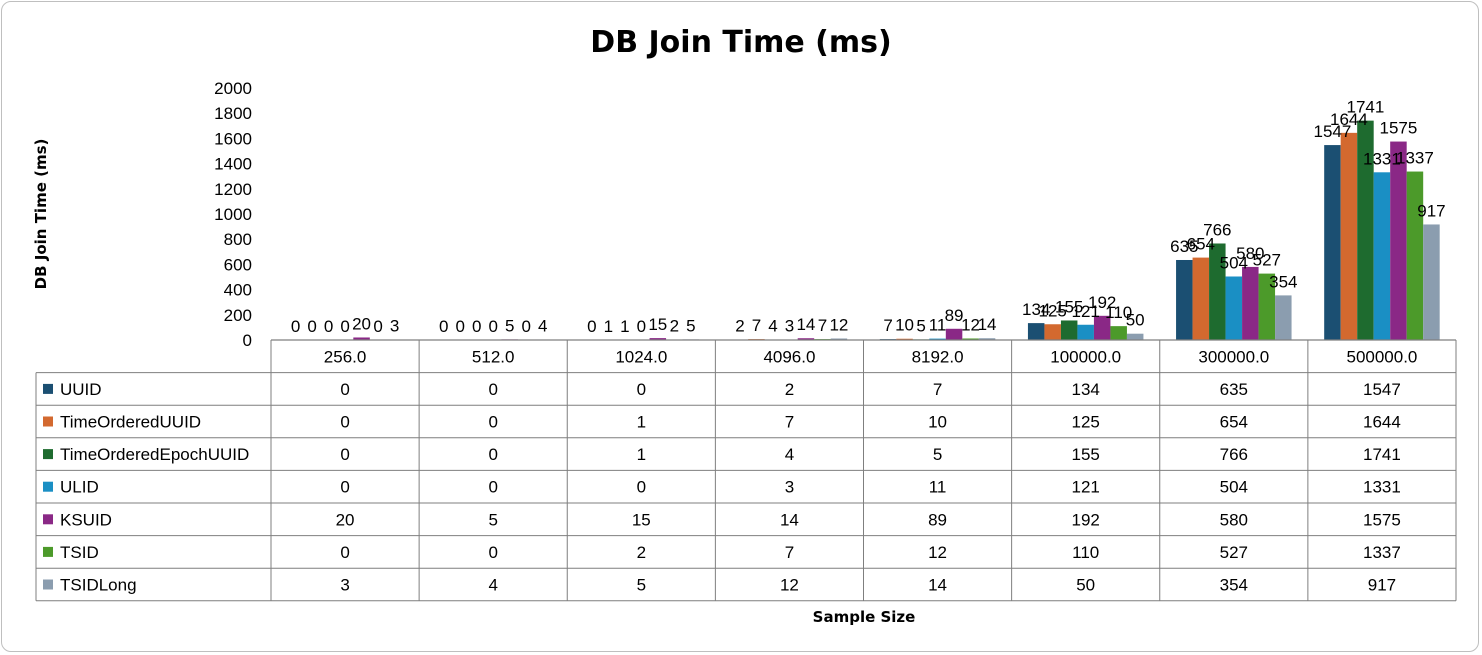  What do you see at coordinates (838, 324) in the screenshot?
I see `data-label: 12` at bounding box center [838, 324].